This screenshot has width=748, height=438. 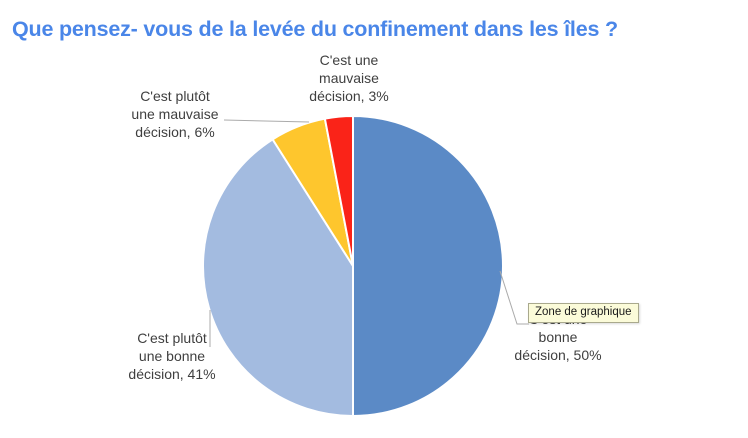 I want to click on data-label-line: décision, 41%, so click(x=172, y=374).